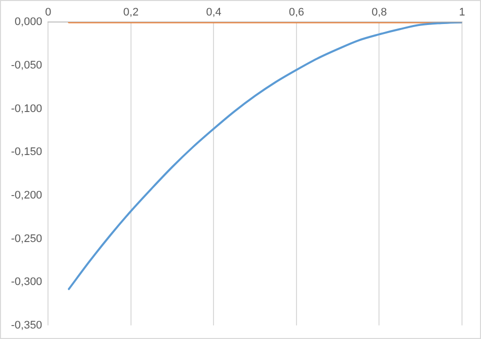 This screenshot has height=339, width=481. I want to click on y-tick-label: -0,150, so click(26, 152).